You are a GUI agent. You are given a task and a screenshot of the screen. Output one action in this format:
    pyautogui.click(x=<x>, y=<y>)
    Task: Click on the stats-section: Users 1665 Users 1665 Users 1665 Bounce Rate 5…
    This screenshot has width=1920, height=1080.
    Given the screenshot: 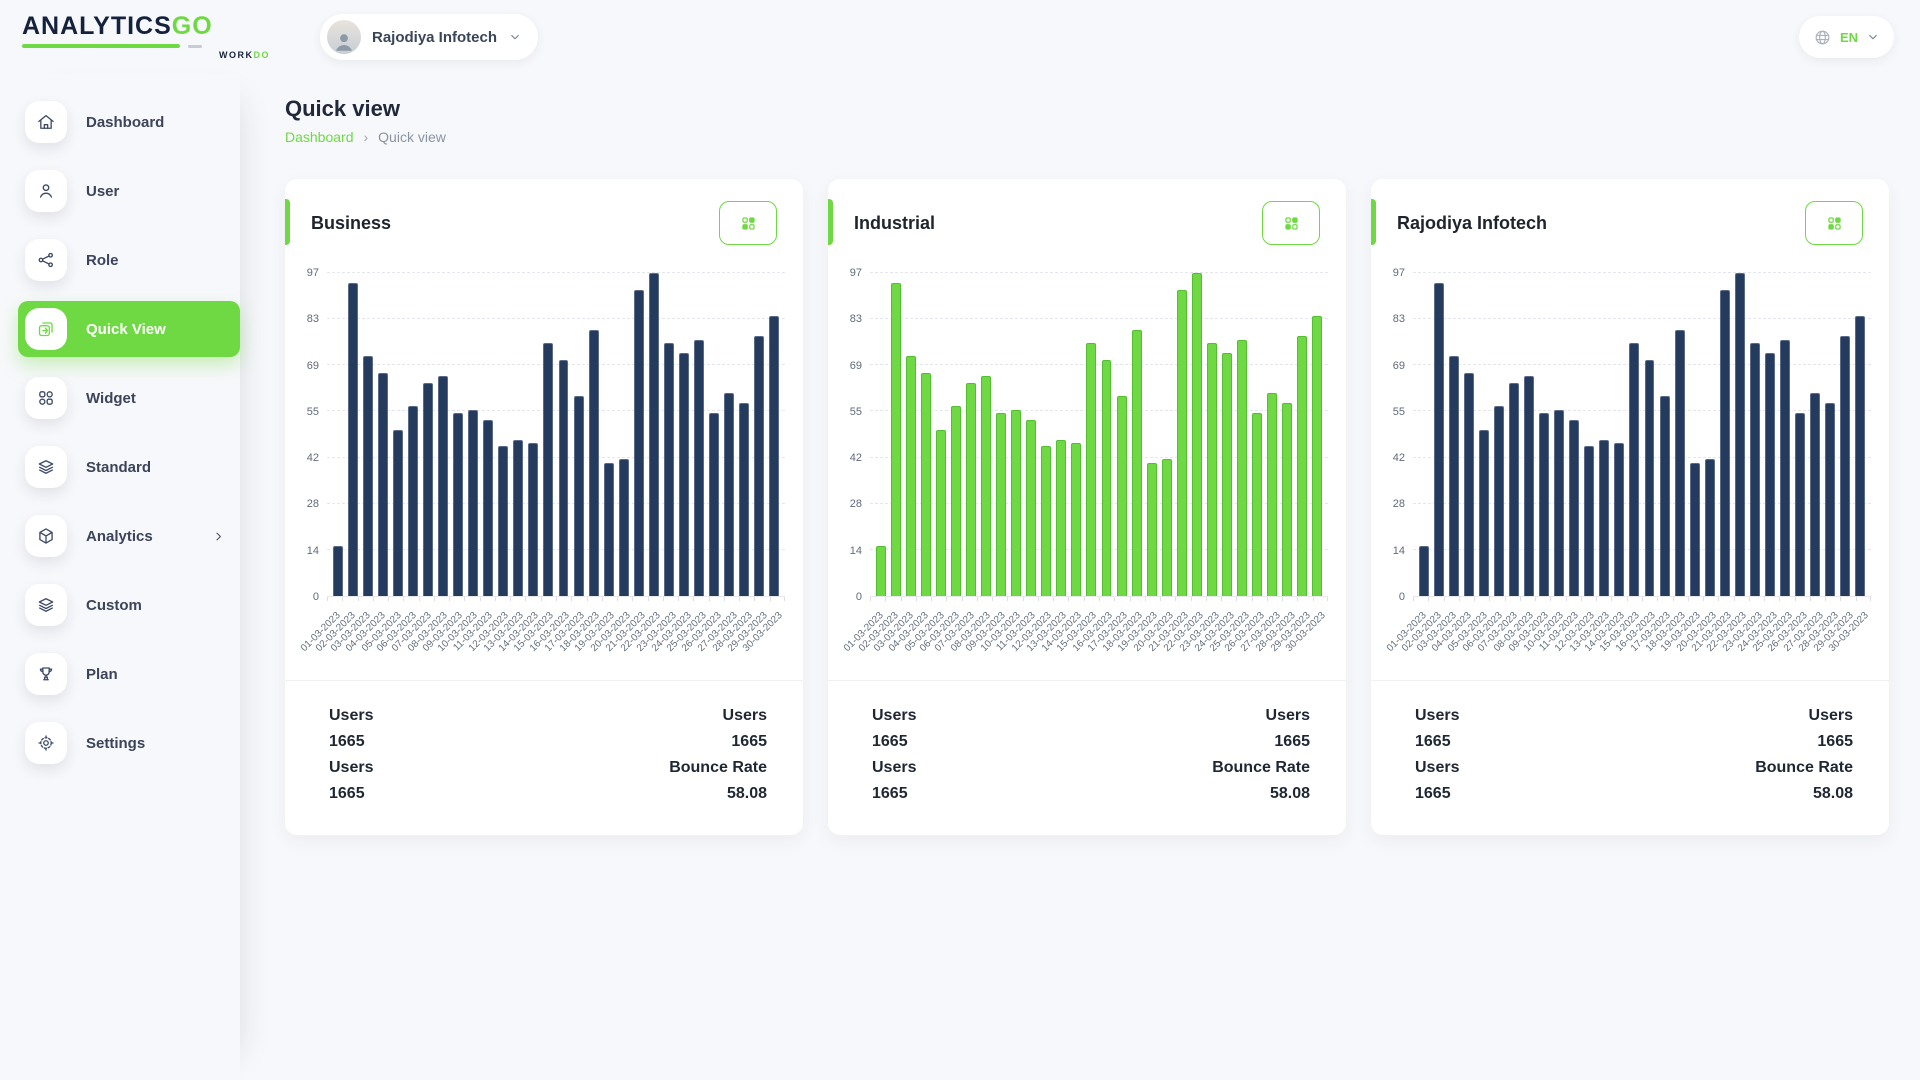 What is the action you would take?
    pyautogui.click(x=1630, y=758)
    